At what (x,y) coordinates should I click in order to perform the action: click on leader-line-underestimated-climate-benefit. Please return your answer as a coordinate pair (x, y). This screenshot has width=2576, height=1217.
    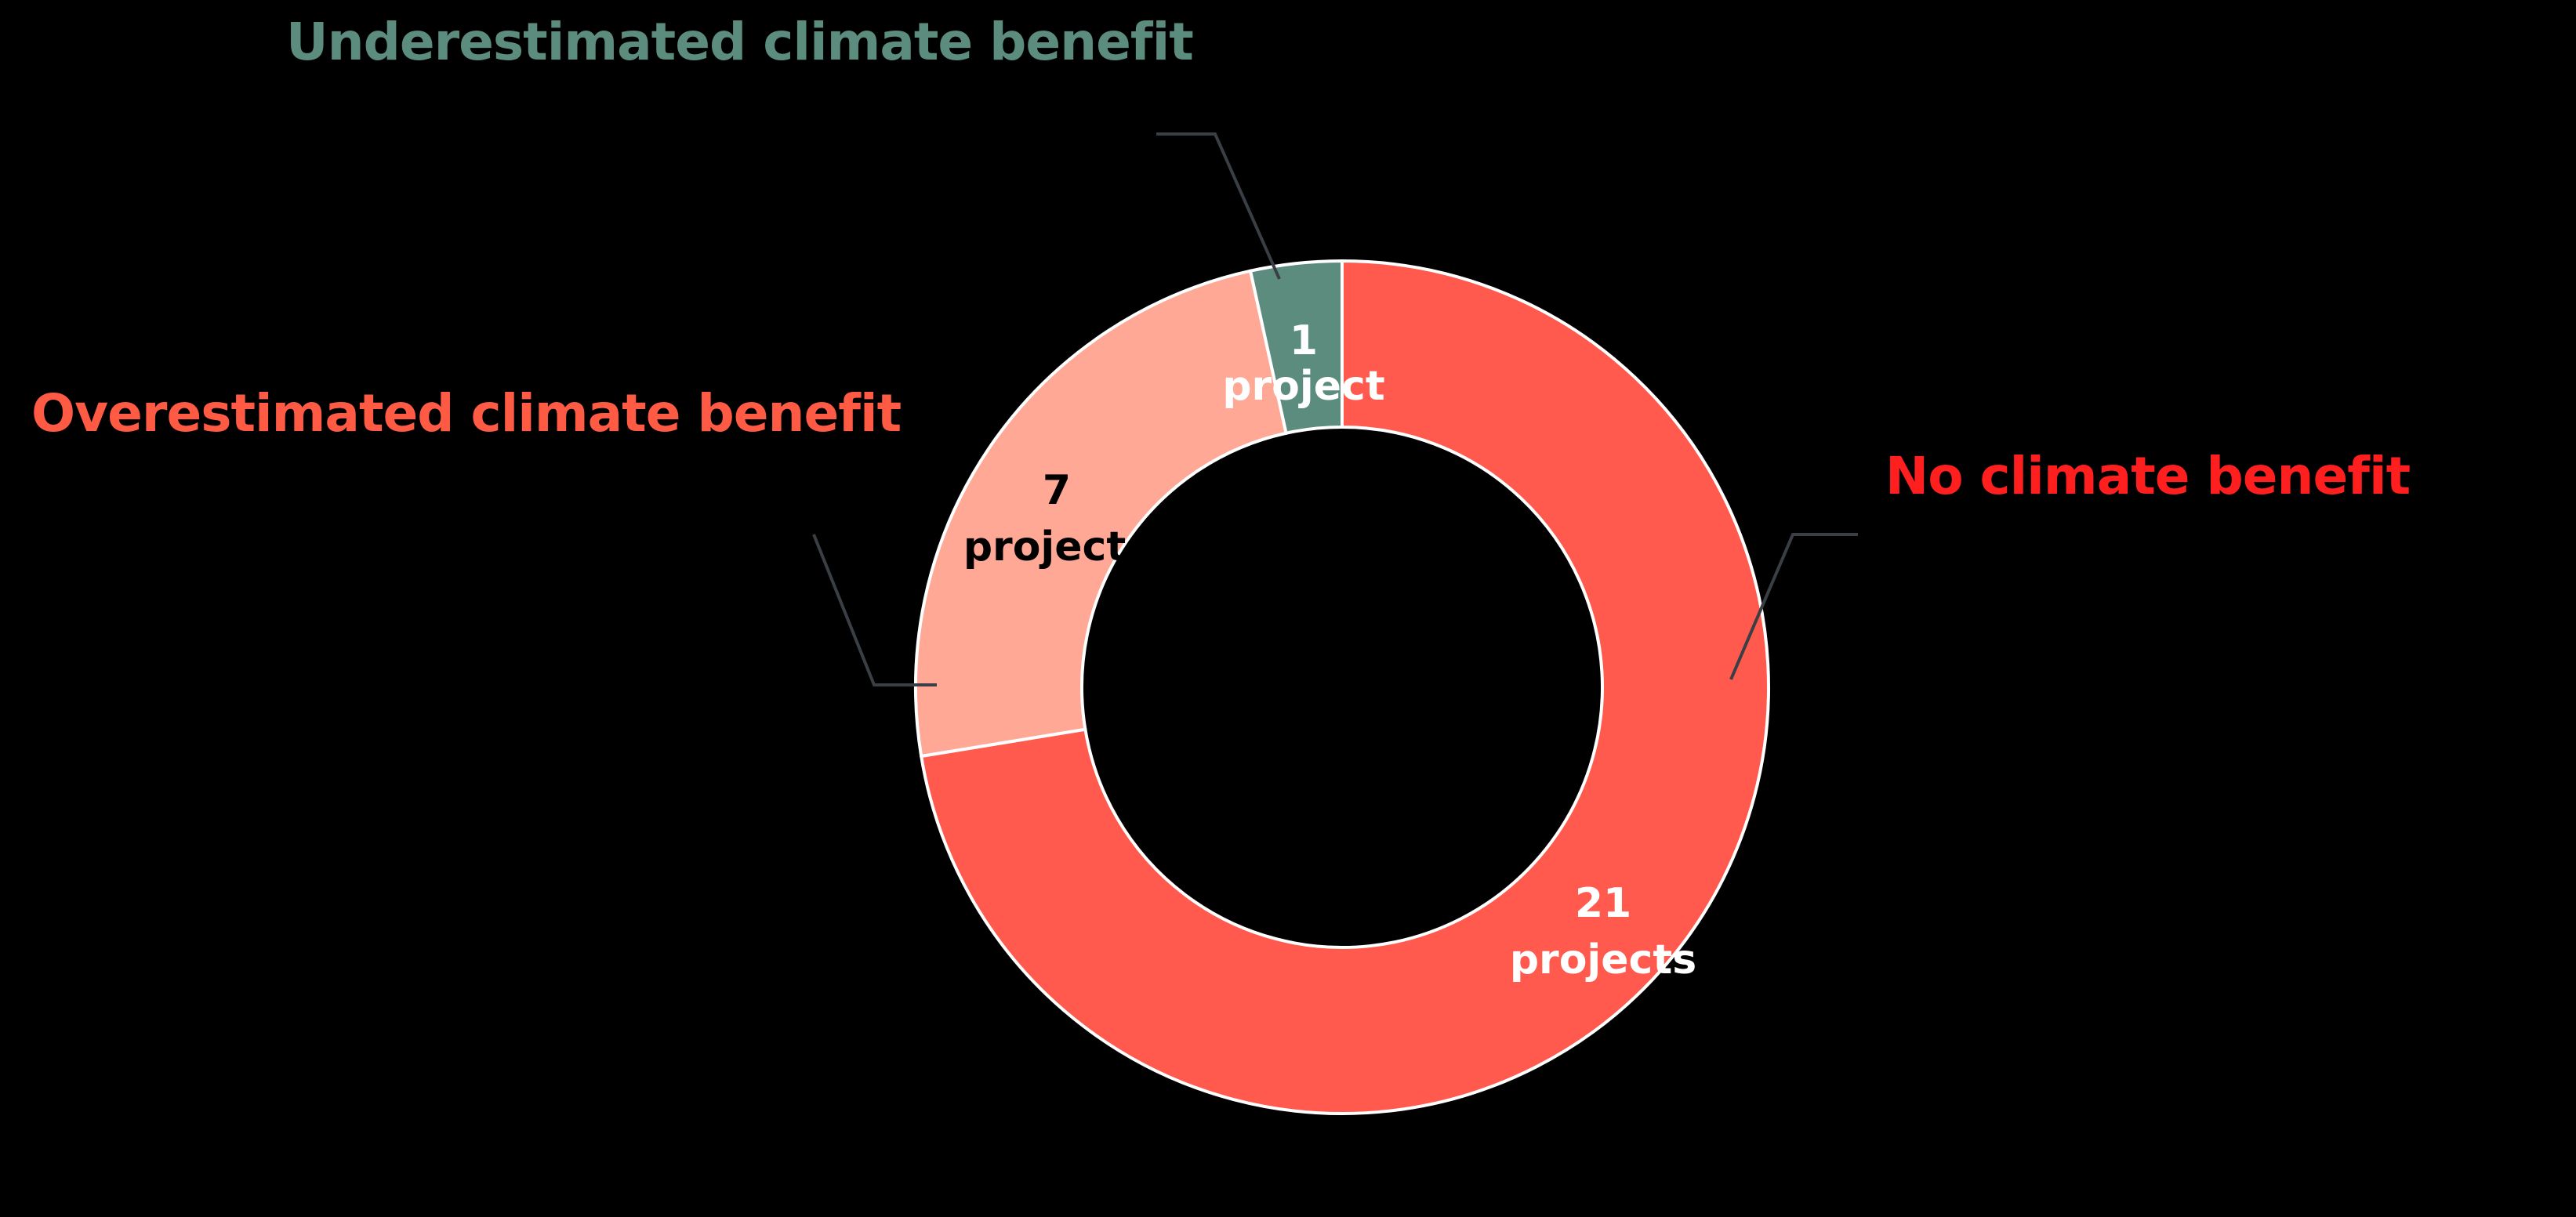
    Looking at the image, I should click on (1218, 206).